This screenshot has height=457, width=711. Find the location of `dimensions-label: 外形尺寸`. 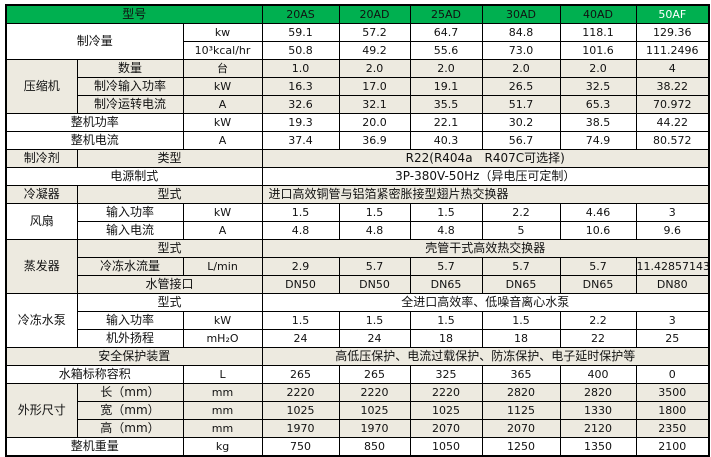

dimensions-label: 外形尺寸 is located at coordinates (41, 410).